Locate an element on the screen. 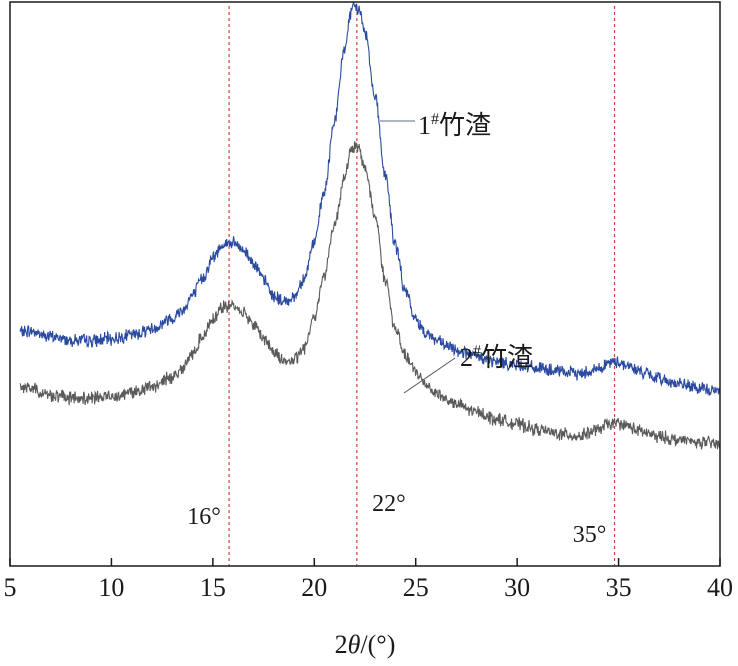 The height and width of the screenshot is (666, 738). x-axis-label: 2θ/(°) is located at coordinates (365, 644).